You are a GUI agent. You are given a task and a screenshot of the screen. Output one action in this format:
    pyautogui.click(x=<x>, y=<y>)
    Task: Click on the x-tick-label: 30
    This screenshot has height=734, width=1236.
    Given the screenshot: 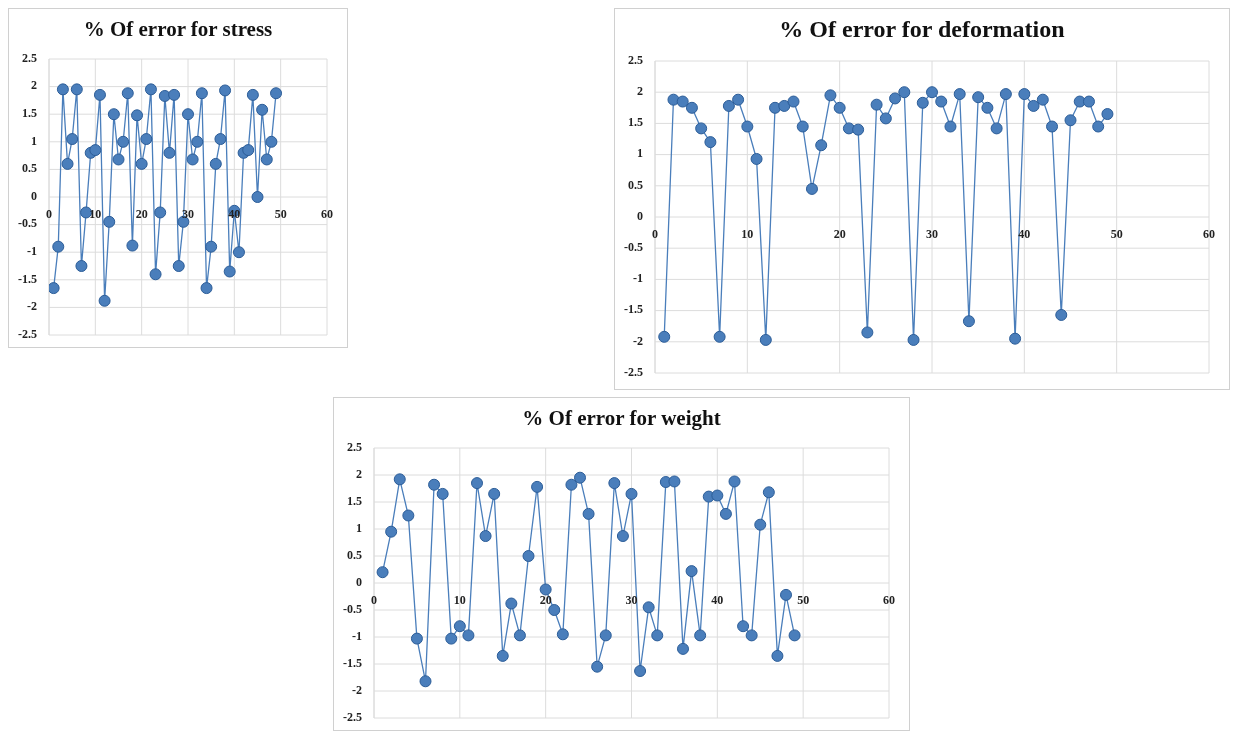 What is the action you would take?
    pyautogui.click(x=932, y=233)
    